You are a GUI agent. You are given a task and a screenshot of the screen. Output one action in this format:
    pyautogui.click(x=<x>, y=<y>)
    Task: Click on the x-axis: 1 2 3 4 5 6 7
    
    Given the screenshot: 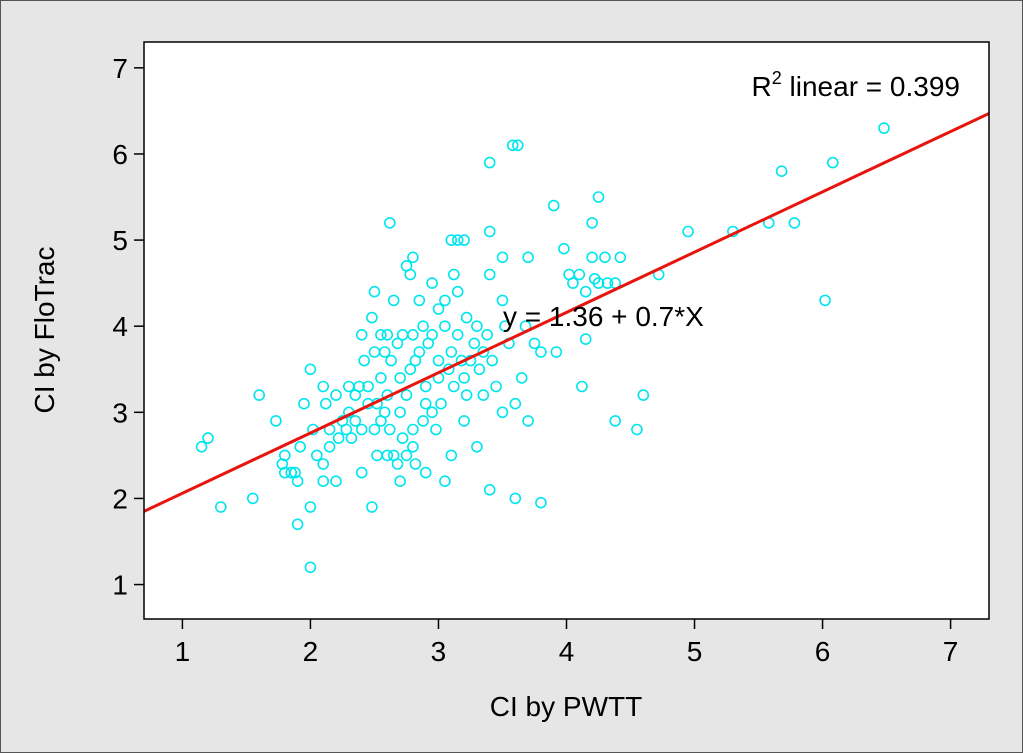 What is the action you would take?
    pyautogui.click(x=567, y=643)
    